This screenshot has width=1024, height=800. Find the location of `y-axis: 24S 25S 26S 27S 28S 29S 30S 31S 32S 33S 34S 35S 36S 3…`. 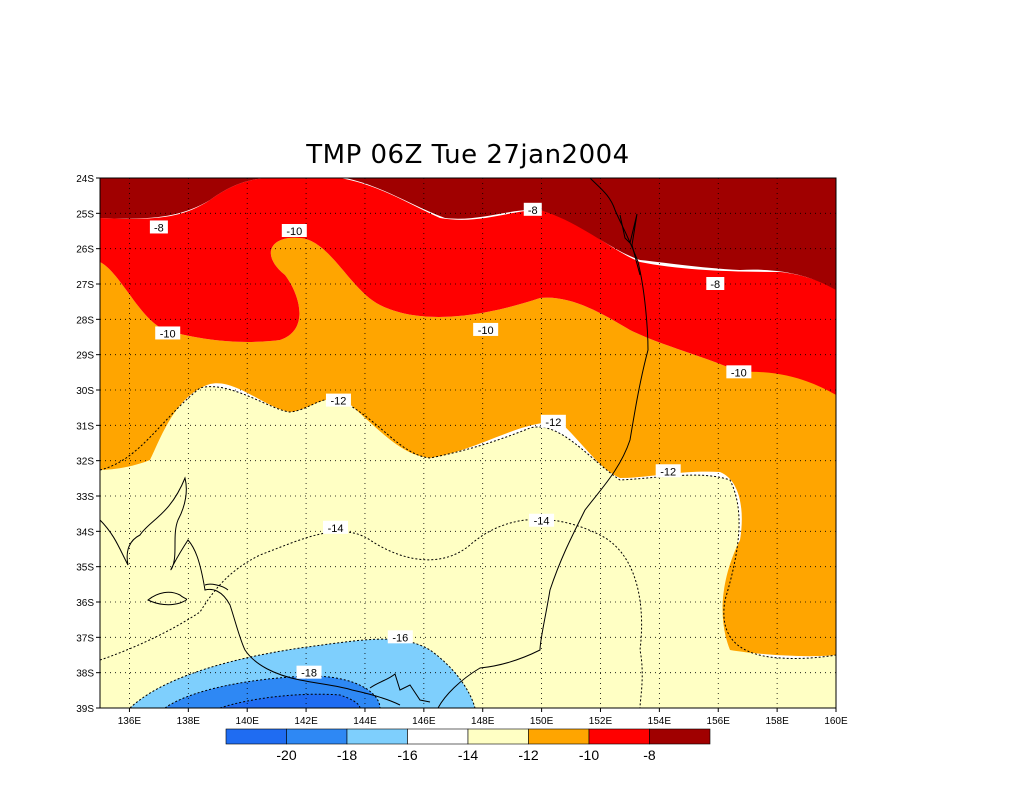

y-axis: 24S 25S 26S 27S 28S 29S 30S 31S 32S 33S 34S 35S 36S 3… is located at coordinates (88, 444).